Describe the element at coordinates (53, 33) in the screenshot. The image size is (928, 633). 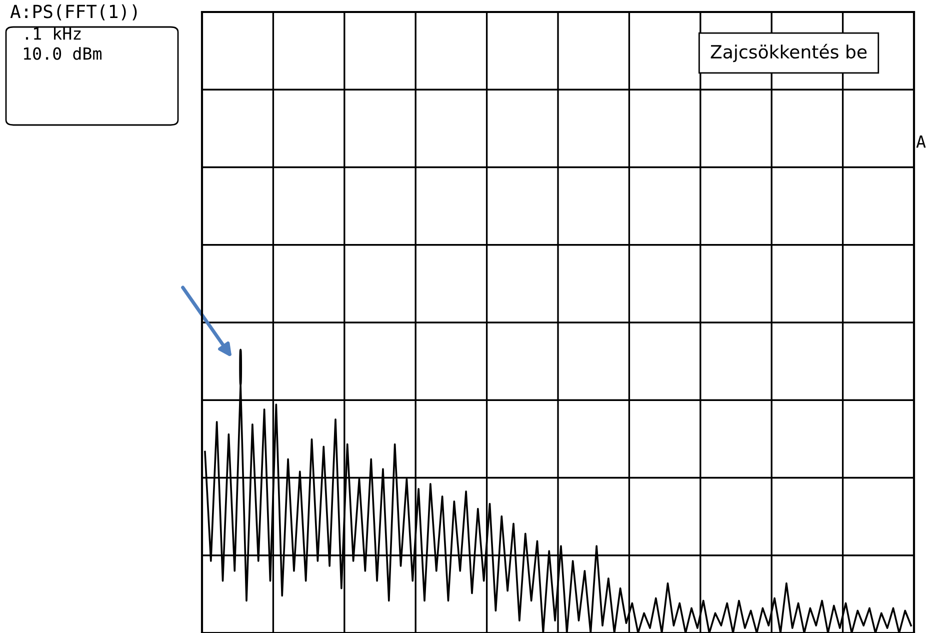
I see `text: .1 kHz` at that location.